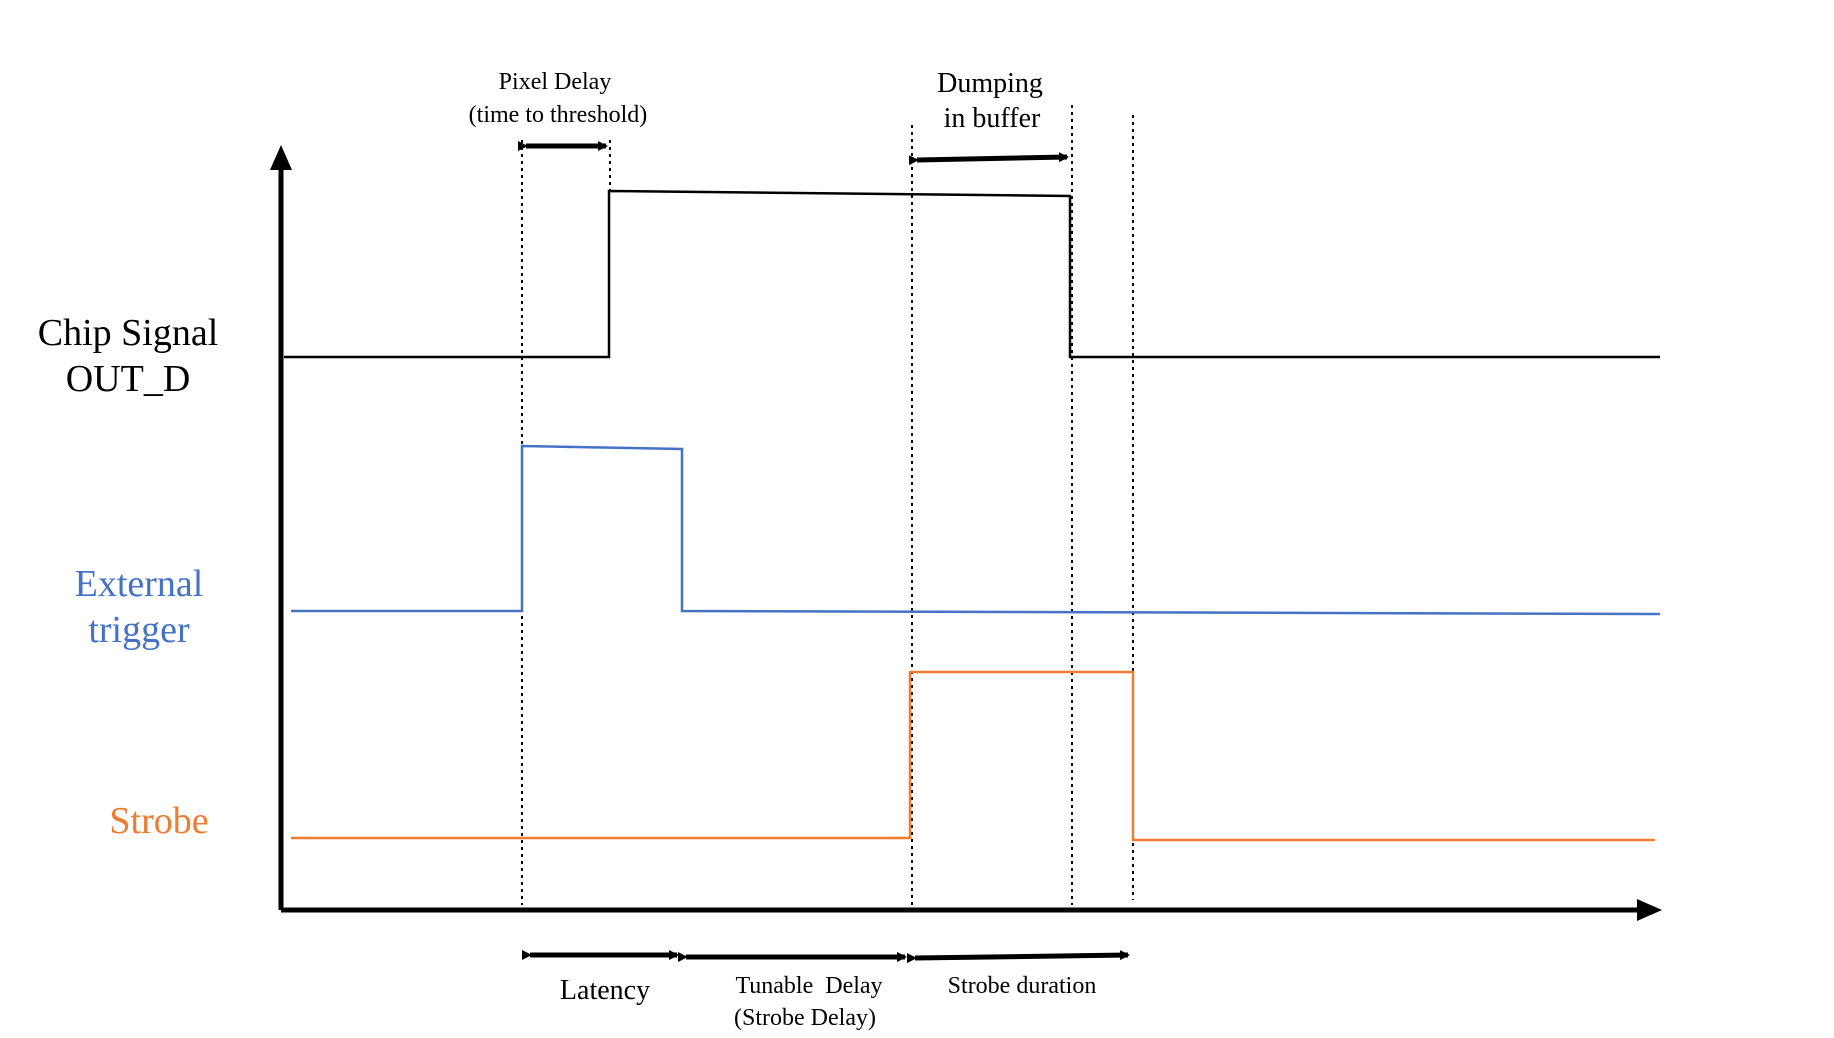 The image size is (1834, 1038). I want to click on chip-signal-waveform, so click(972, 274).